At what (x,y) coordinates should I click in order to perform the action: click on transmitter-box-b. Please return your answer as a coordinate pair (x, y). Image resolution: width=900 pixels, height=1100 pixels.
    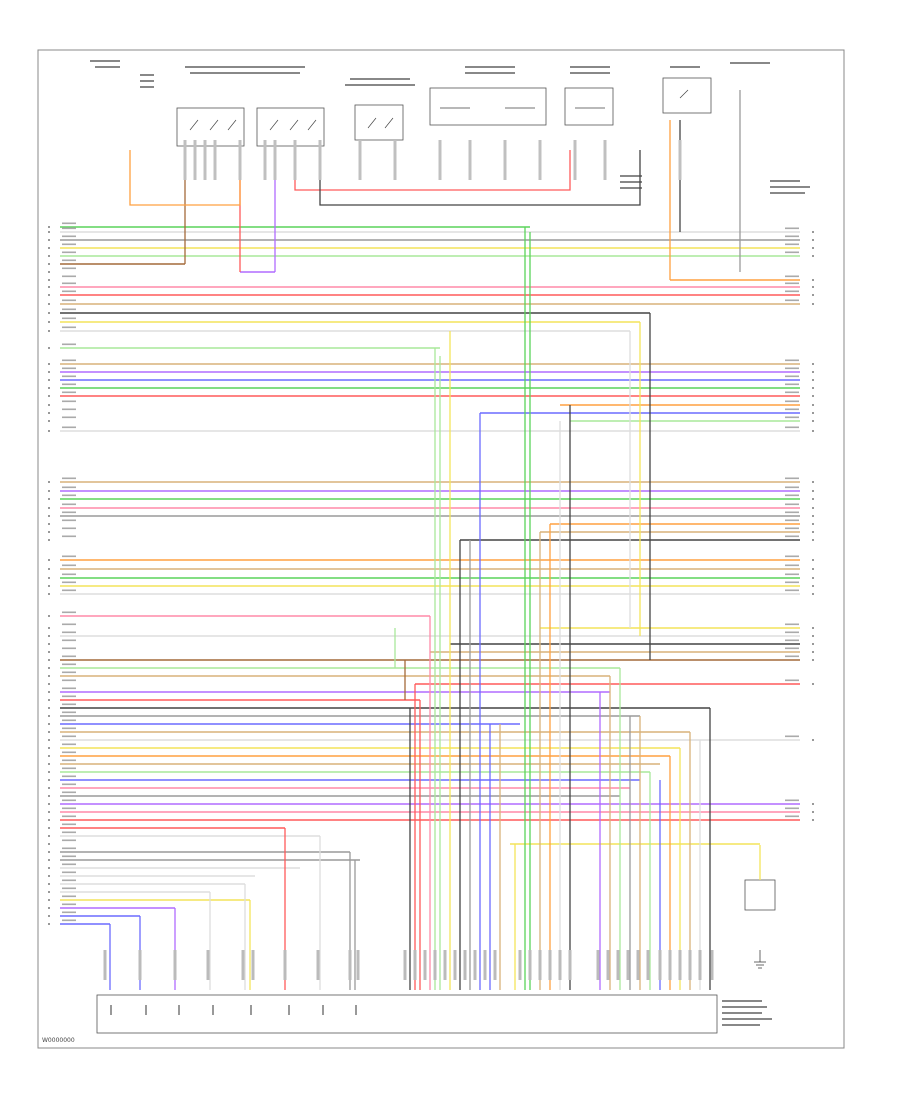
    Looking at the image, I should click on (589, 106).